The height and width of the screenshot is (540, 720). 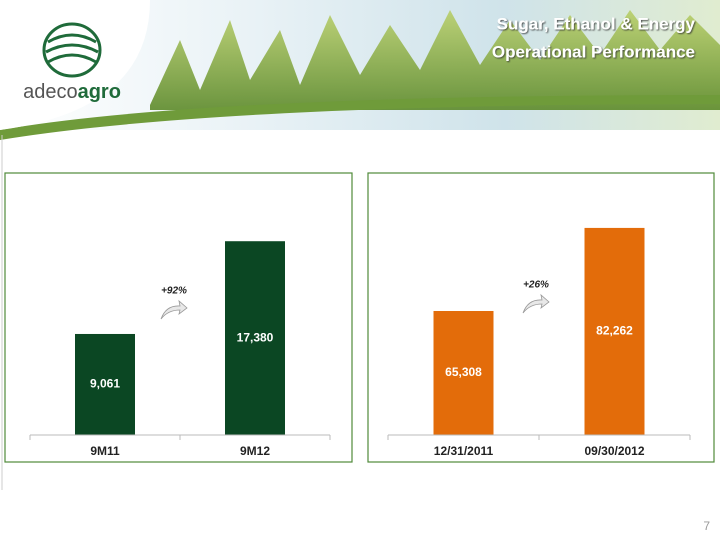 I want to click on x-tick-label: 09/30/2012, so click(x=614, y=451).